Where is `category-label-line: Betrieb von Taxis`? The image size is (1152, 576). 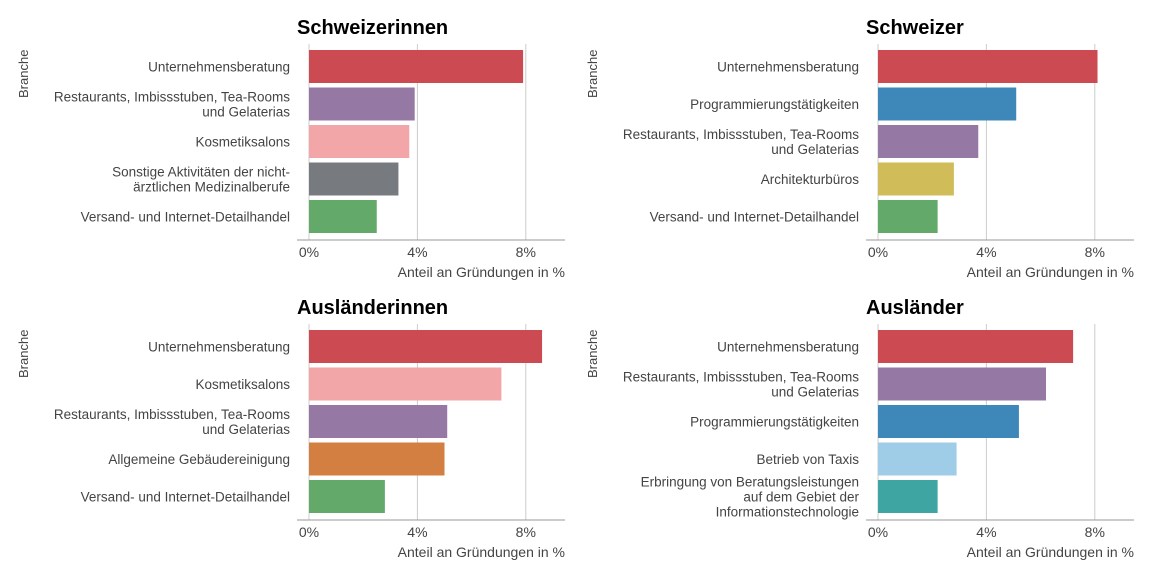
category-label-line: Betrieb von Taxis is located at coordinates (807, 459).